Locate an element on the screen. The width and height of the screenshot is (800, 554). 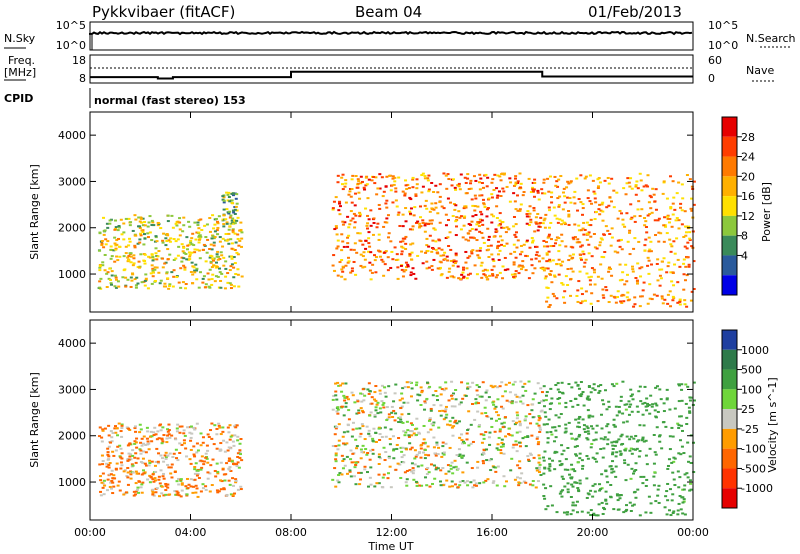
colorbar-segment is located at coordinates (729, 438).